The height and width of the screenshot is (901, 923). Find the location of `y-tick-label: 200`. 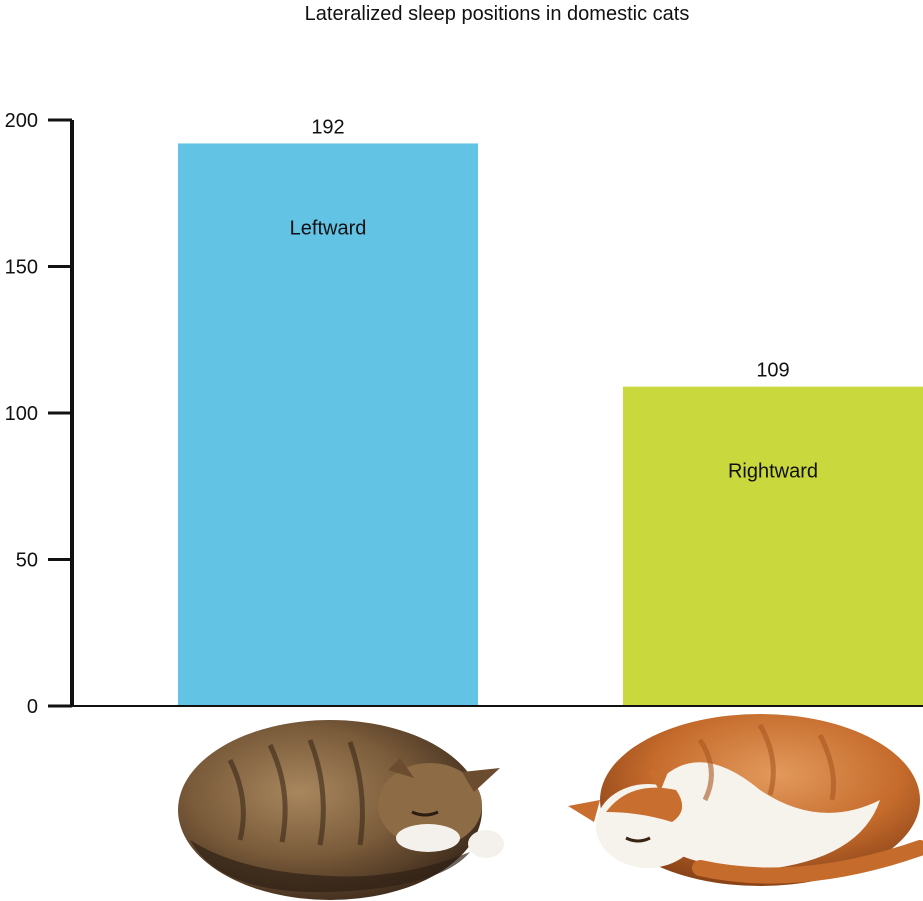

y-tick-label: 200 is located at coordinates (21, 121).